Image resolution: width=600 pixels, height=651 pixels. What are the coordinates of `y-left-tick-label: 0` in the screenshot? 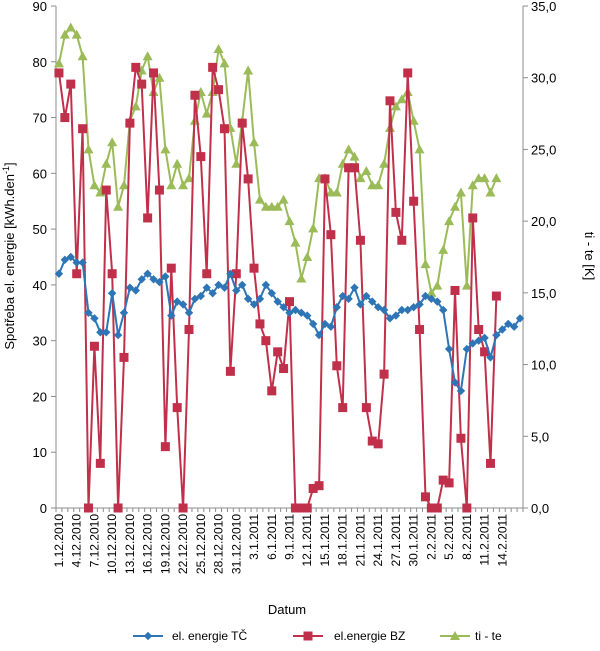 It's located at (43, 508).